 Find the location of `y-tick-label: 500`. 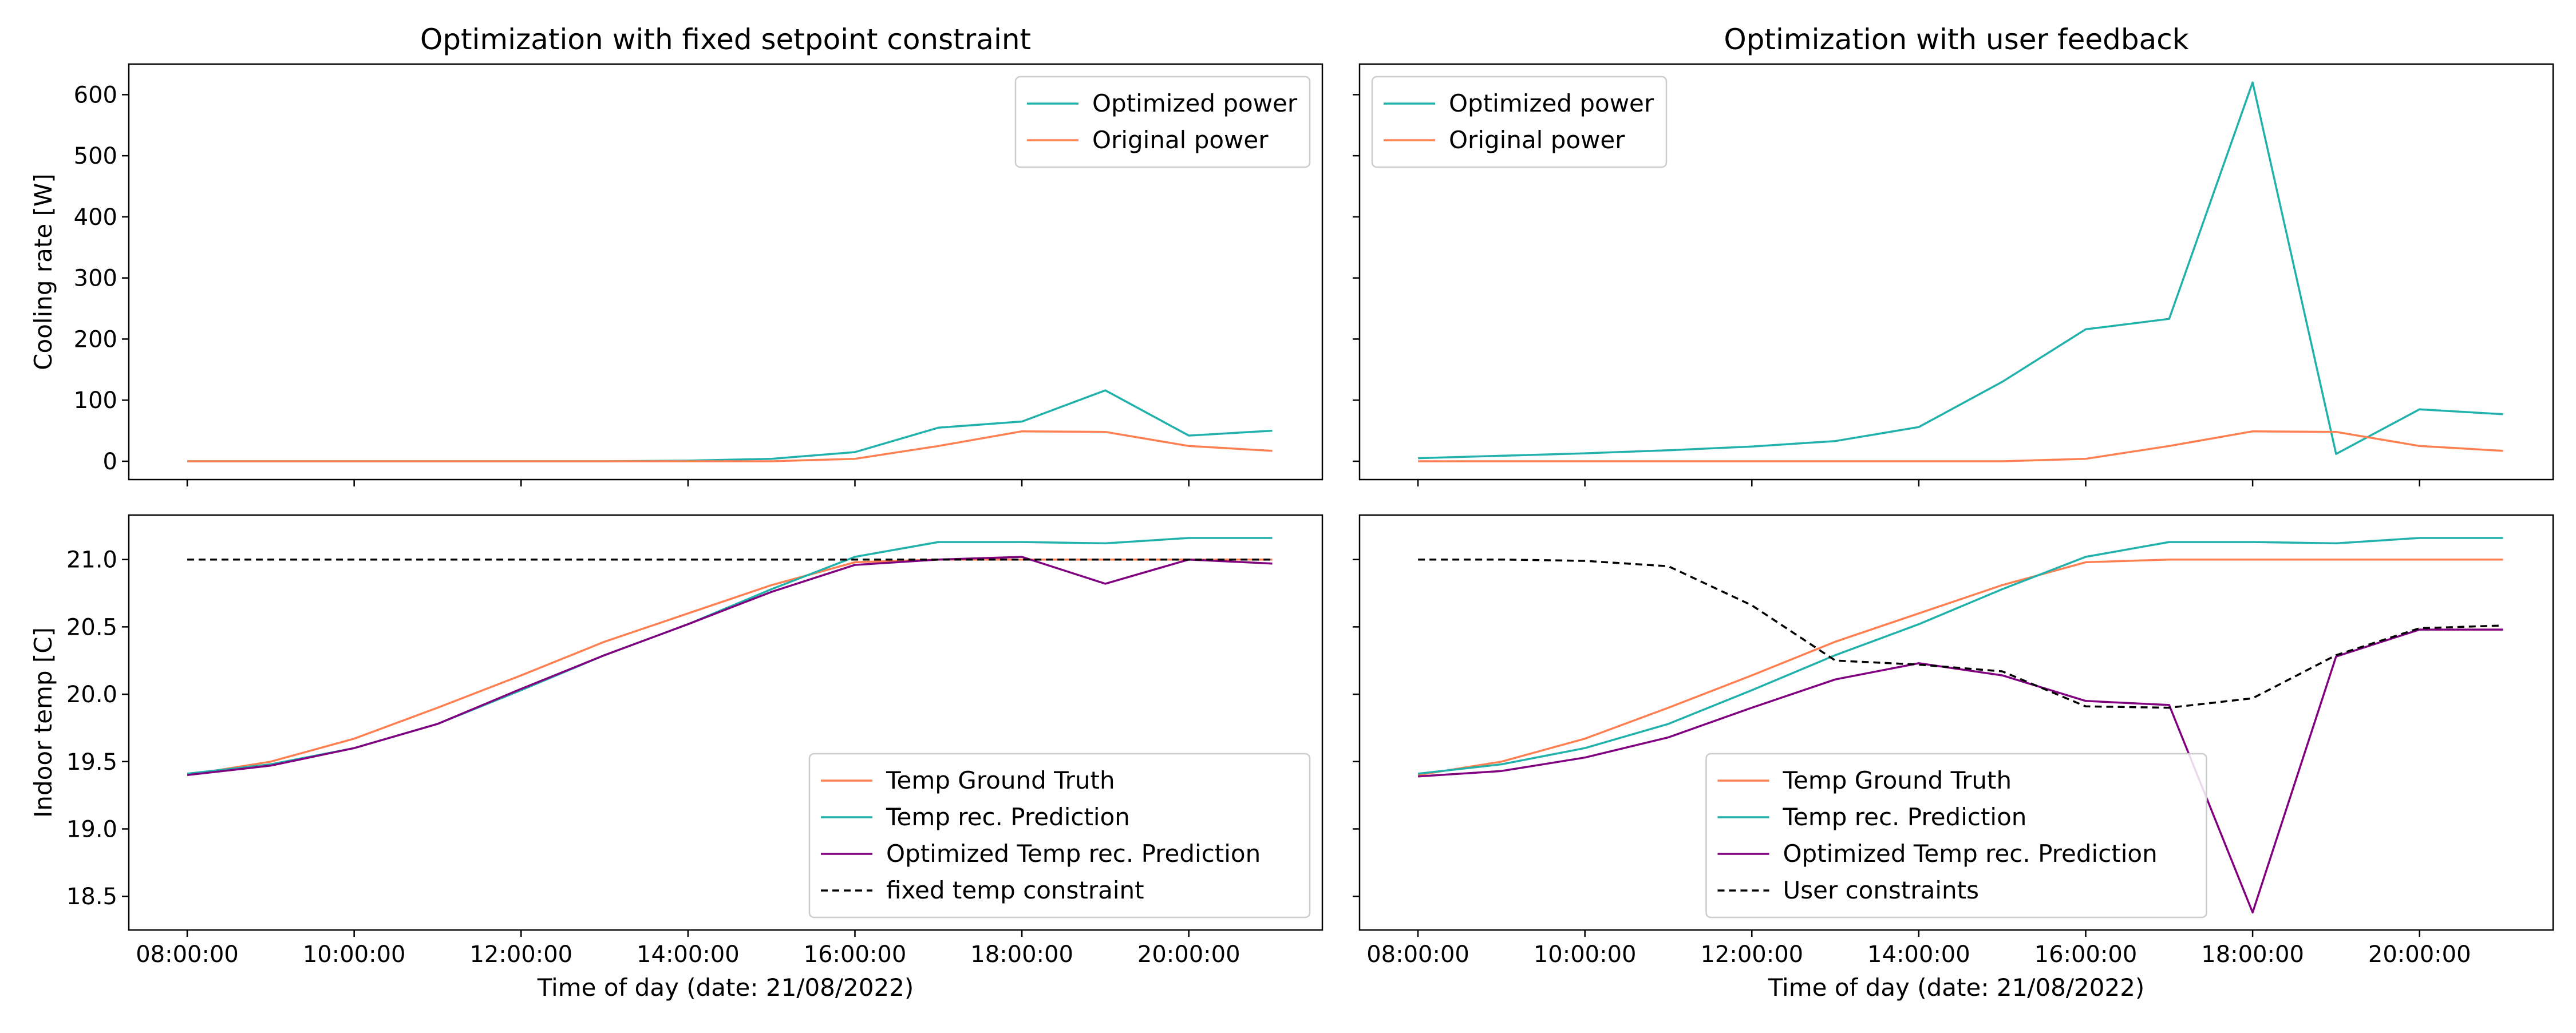

y-tick-label: 500 is located at coordinates (95, 156).